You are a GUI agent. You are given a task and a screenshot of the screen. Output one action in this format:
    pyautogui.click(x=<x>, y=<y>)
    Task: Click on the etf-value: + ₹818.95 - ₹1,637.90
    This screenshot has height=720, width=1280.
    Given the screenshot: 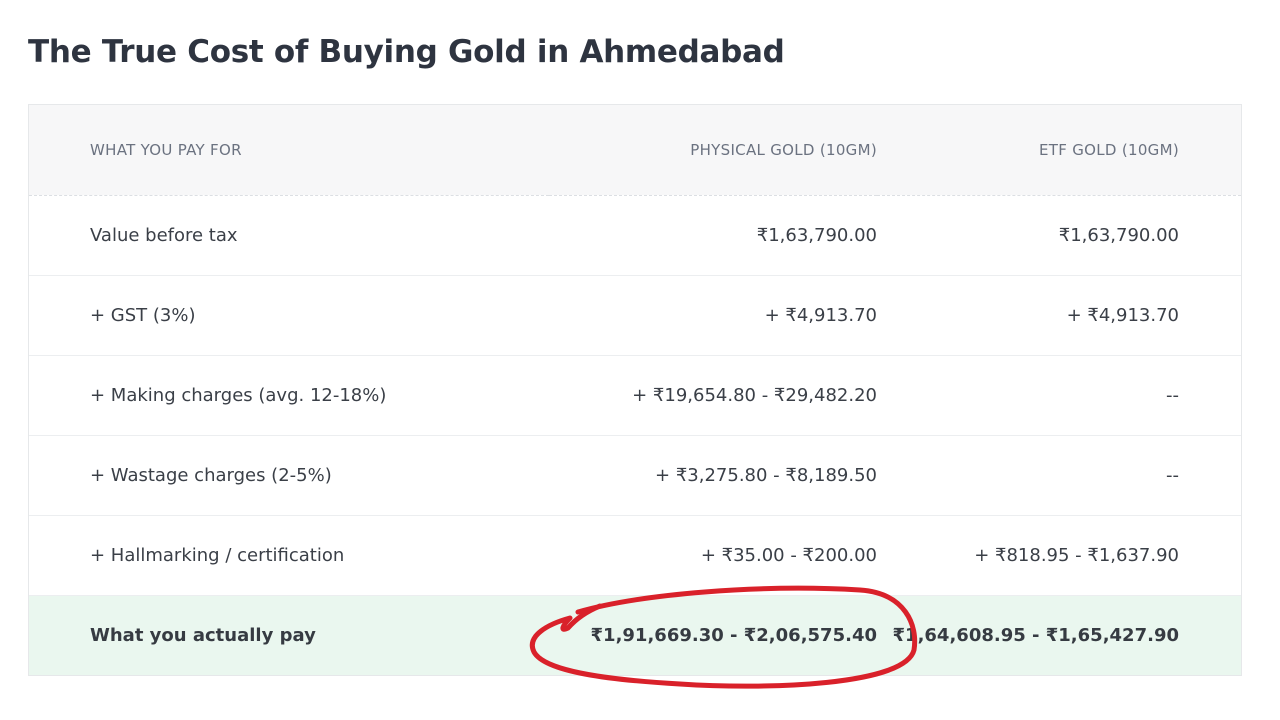 What is the action you would take?
    pyautogui.click(x=1076, y=555)
    